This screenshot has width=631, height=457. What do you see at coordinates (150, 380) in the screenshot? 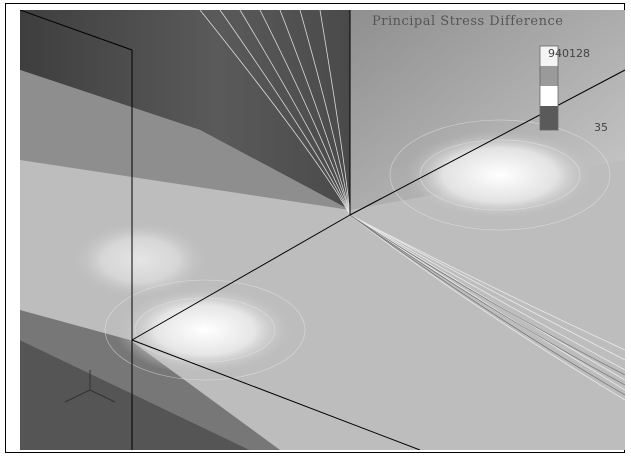
I see `slab-edge-face` at bounding box center [150, 380].